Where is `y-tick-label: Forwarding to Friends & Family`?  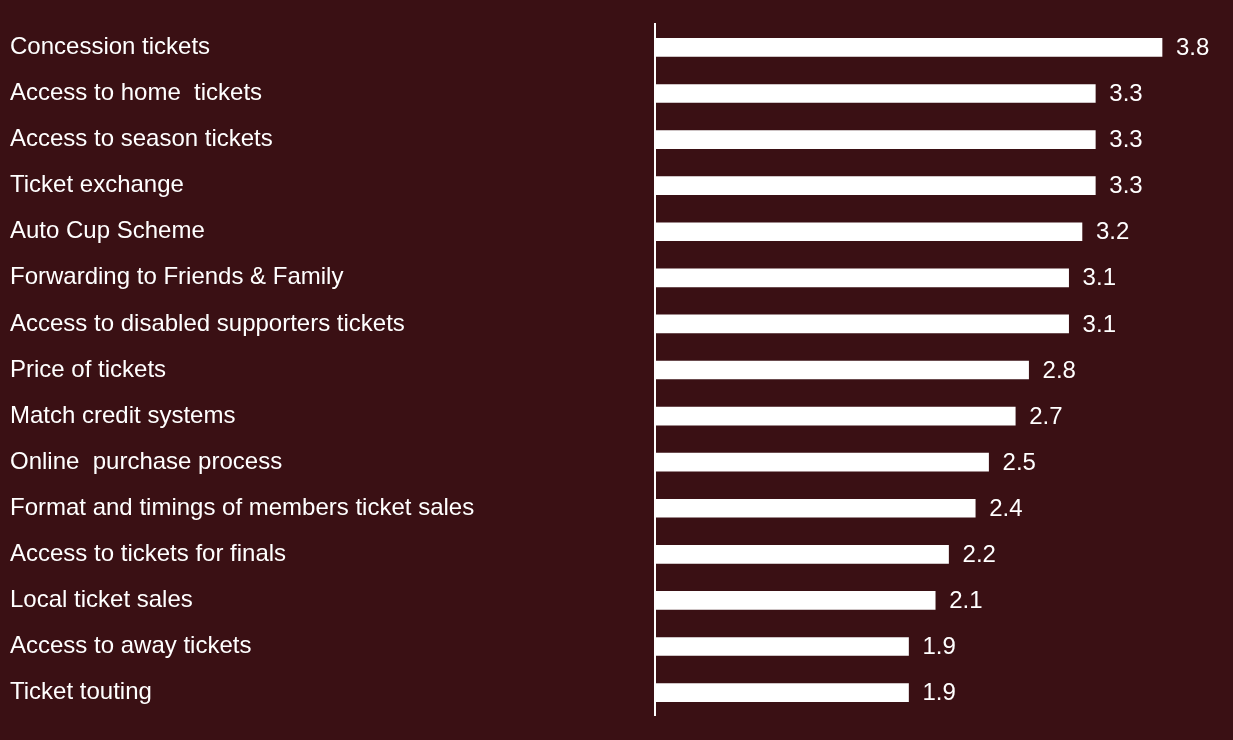 y-tick-label: Forwarding to Friends & Family is located at coordinates (177, 276).